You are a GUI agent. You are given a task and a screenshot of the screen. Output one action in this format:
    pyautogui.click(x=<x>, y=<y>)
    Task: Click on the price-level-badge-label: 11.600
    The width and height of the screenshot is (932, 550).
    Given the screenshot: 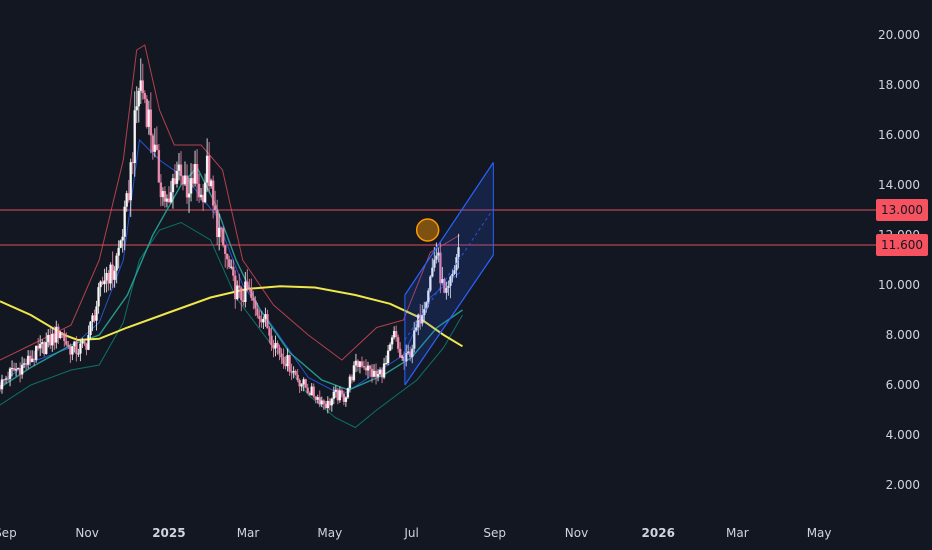 What is the action you would take?
    pyautogui.click(x=902, y=245)
    